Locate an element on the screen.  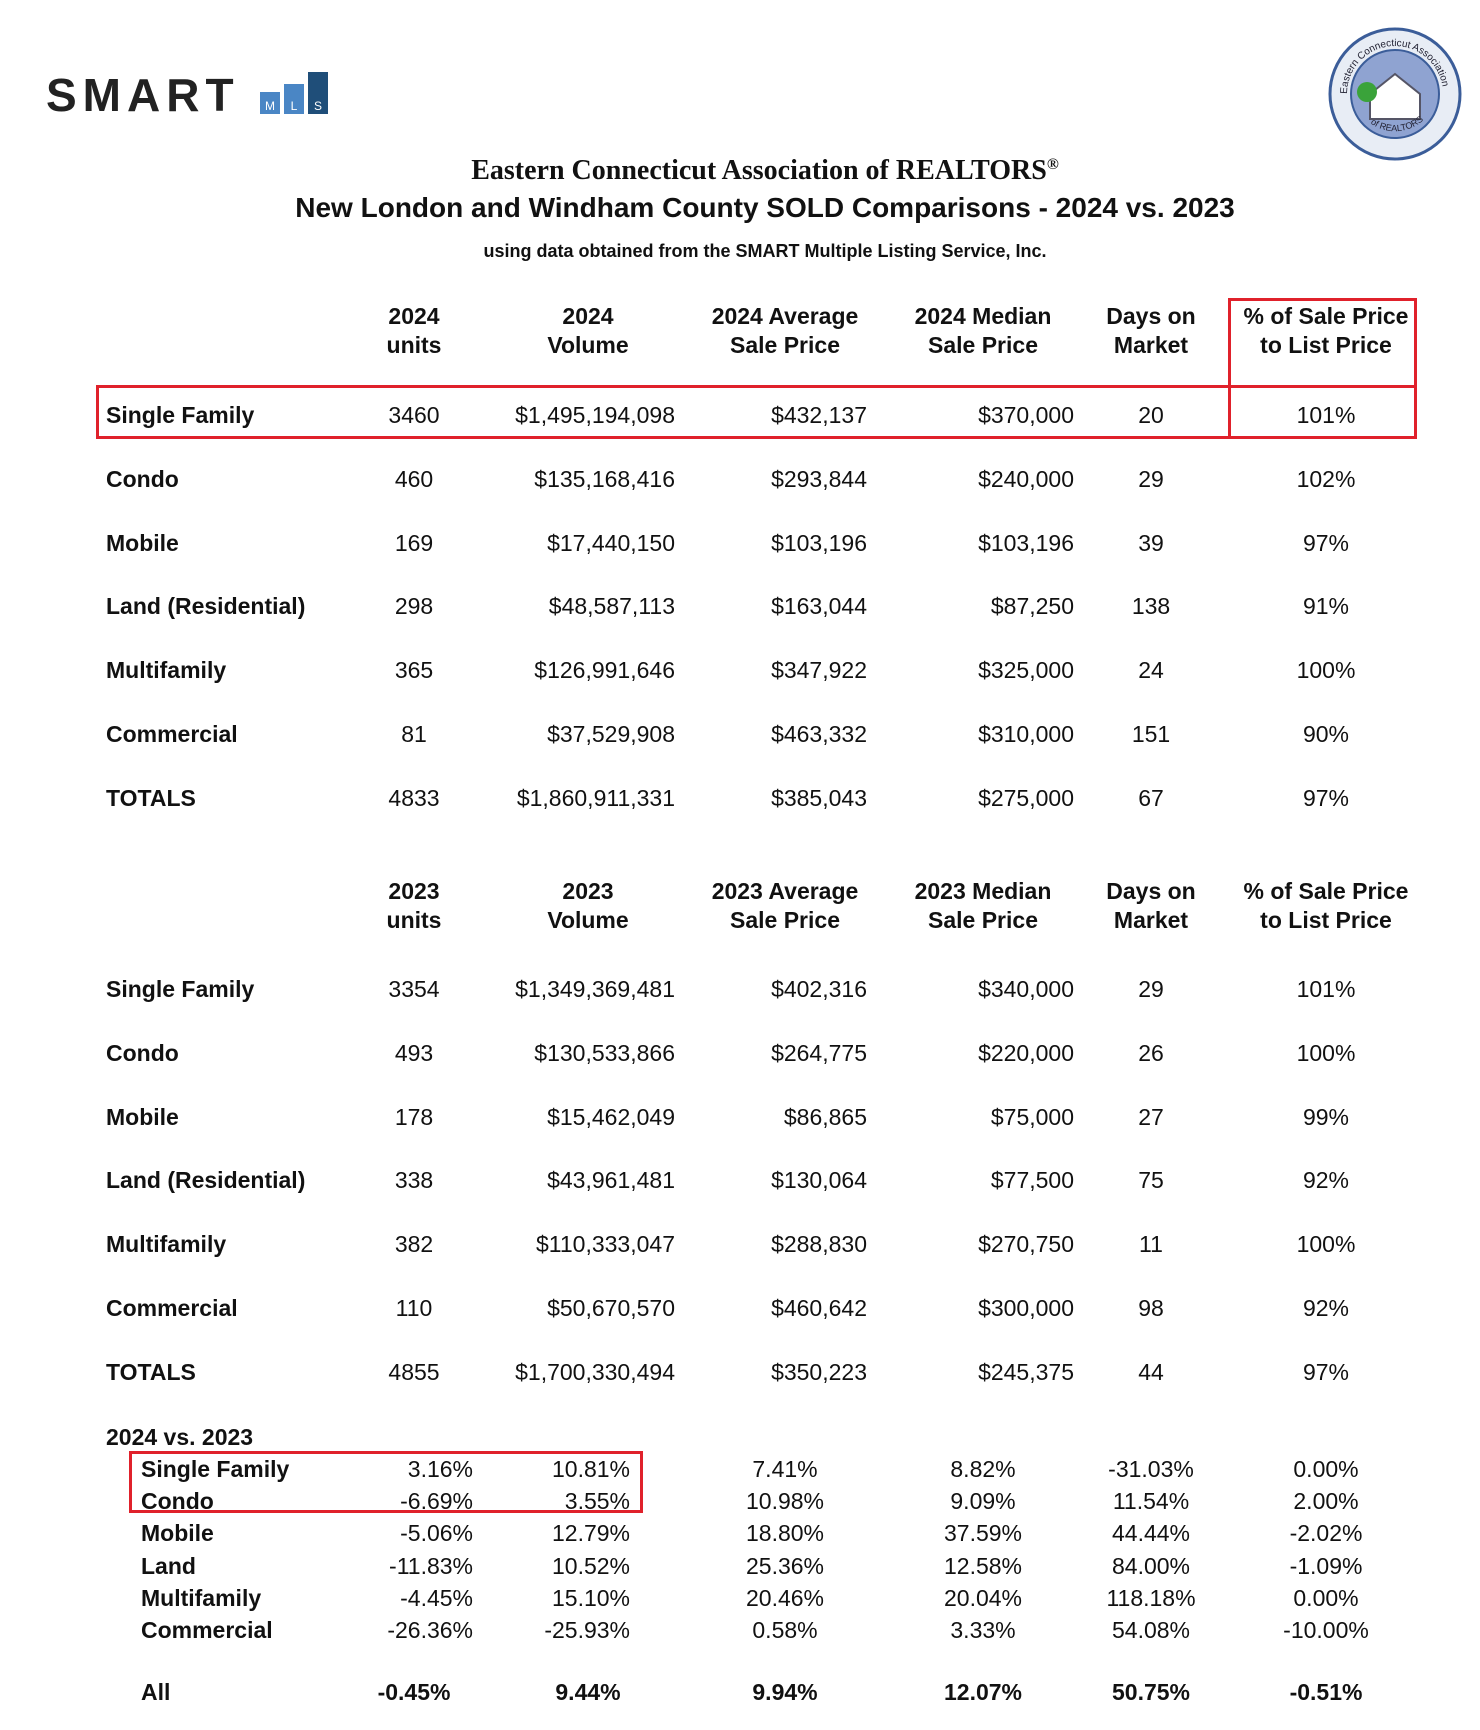
cell: $300,000 is located at coordinates (1026, 1308).